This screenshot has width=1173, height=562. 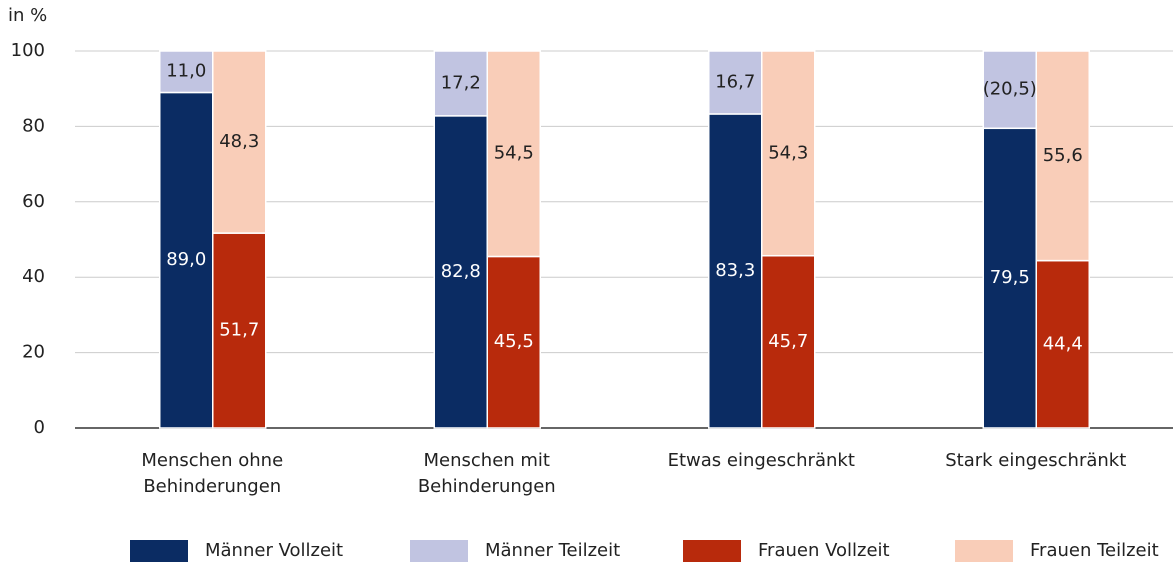 I want to click on value-label: 45,5, so click(x=514, y=341).